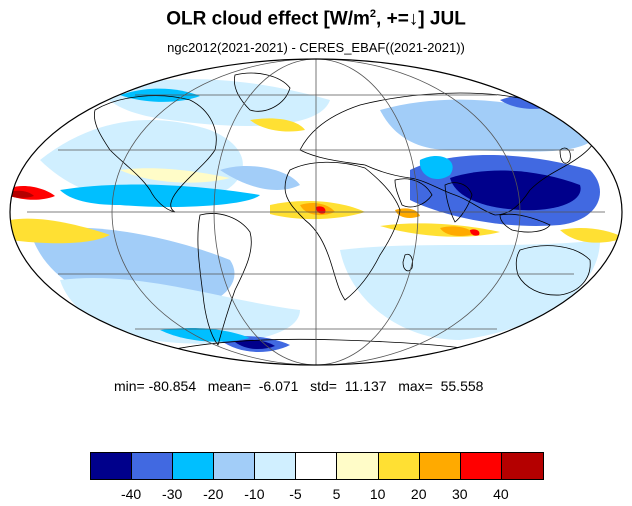 Image resolution: width=632 pixels, height=506 pixels. I want to click on colorbar-tick-label: -5, so click(295, 494).